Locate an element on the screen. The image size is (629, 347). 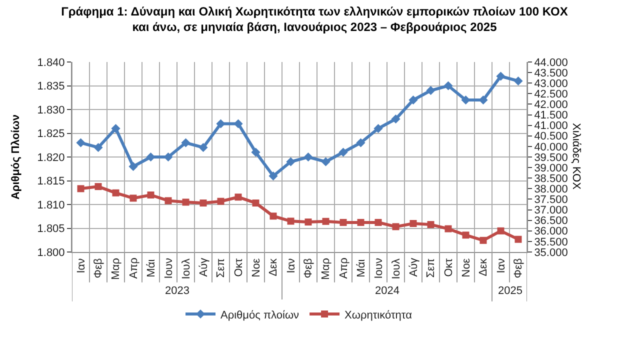
legend-label: Αριθμός πλοίων is located at coordinates (260, 315).